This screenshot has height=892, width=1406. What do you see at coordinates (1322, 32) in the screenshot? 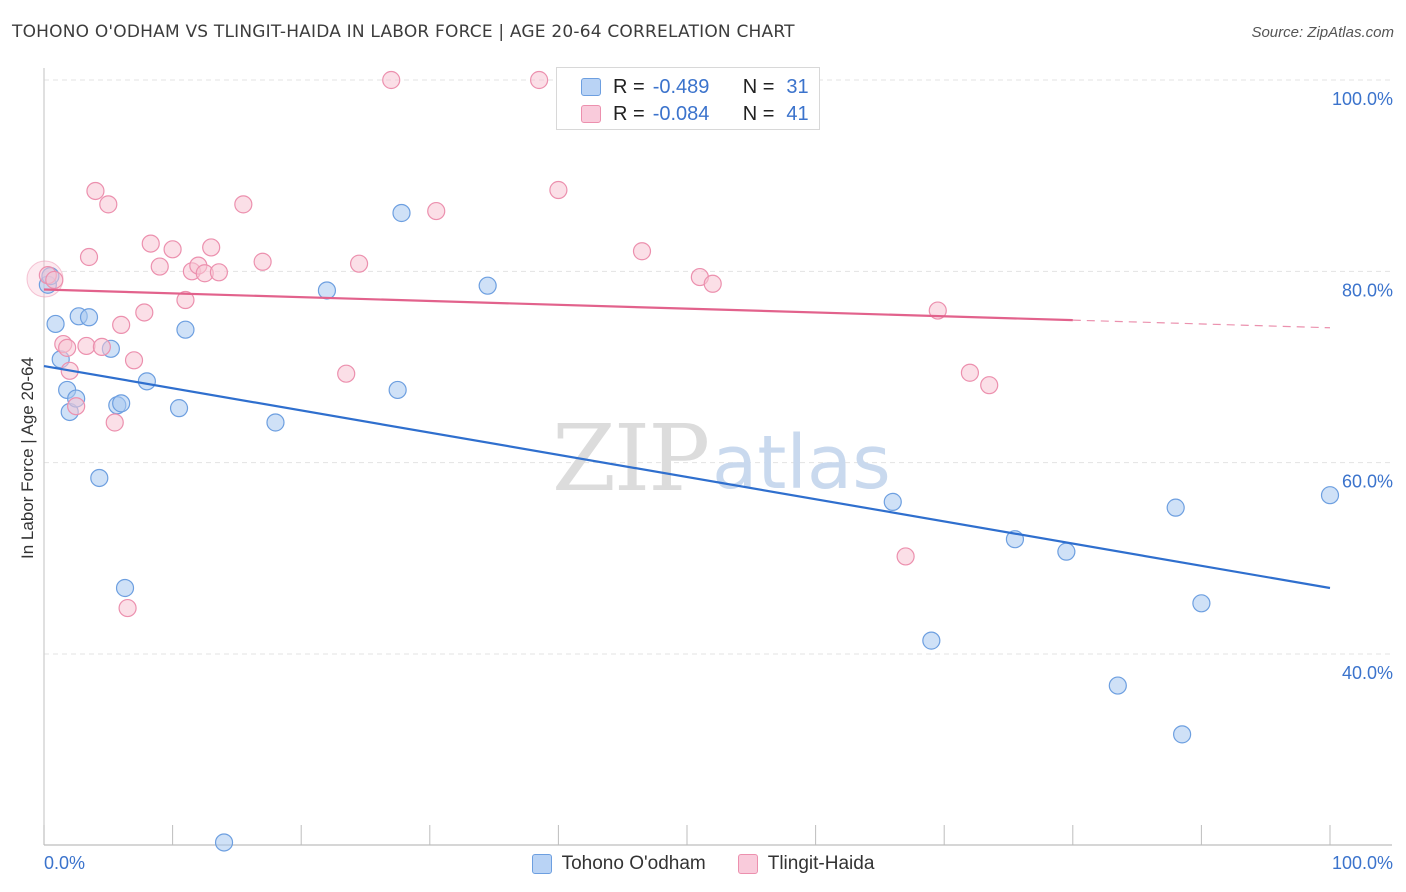
I see `source-label: Source: ZipAtlas.com` at bounding box center [1322, 32].